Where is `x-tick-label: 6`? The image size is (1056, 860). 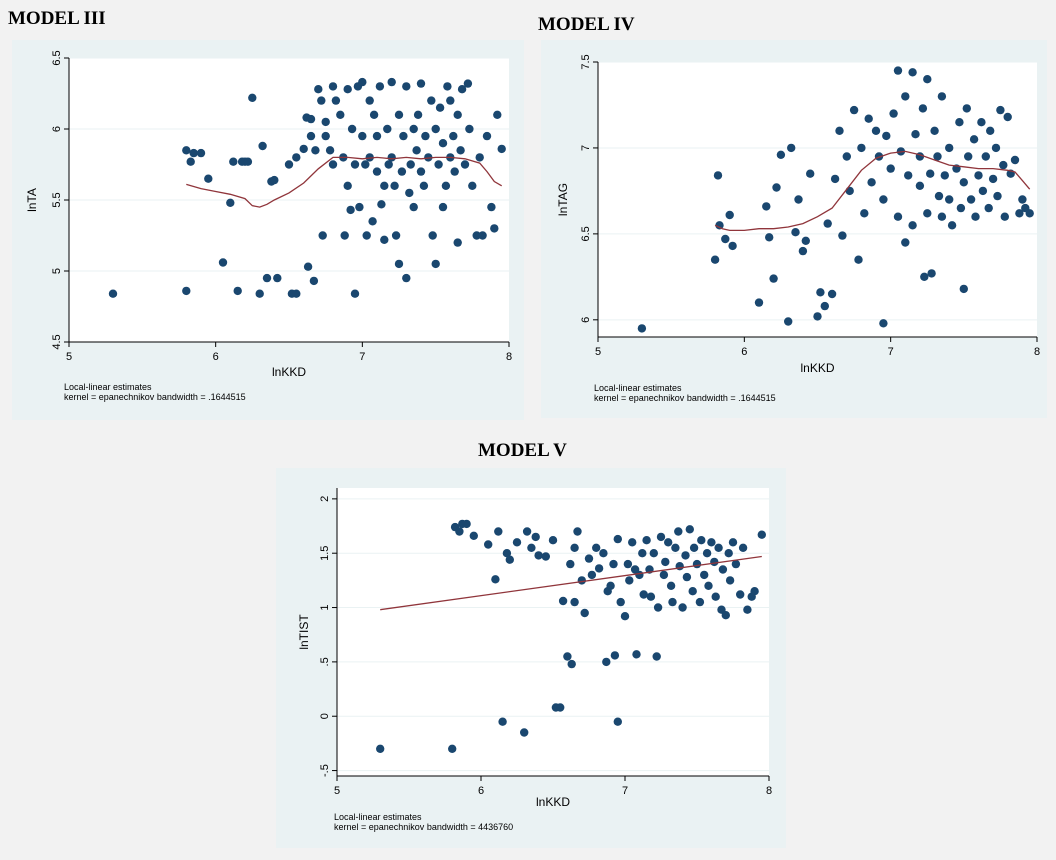 x-tick-label: 6 is located at coordinates (744, 352).